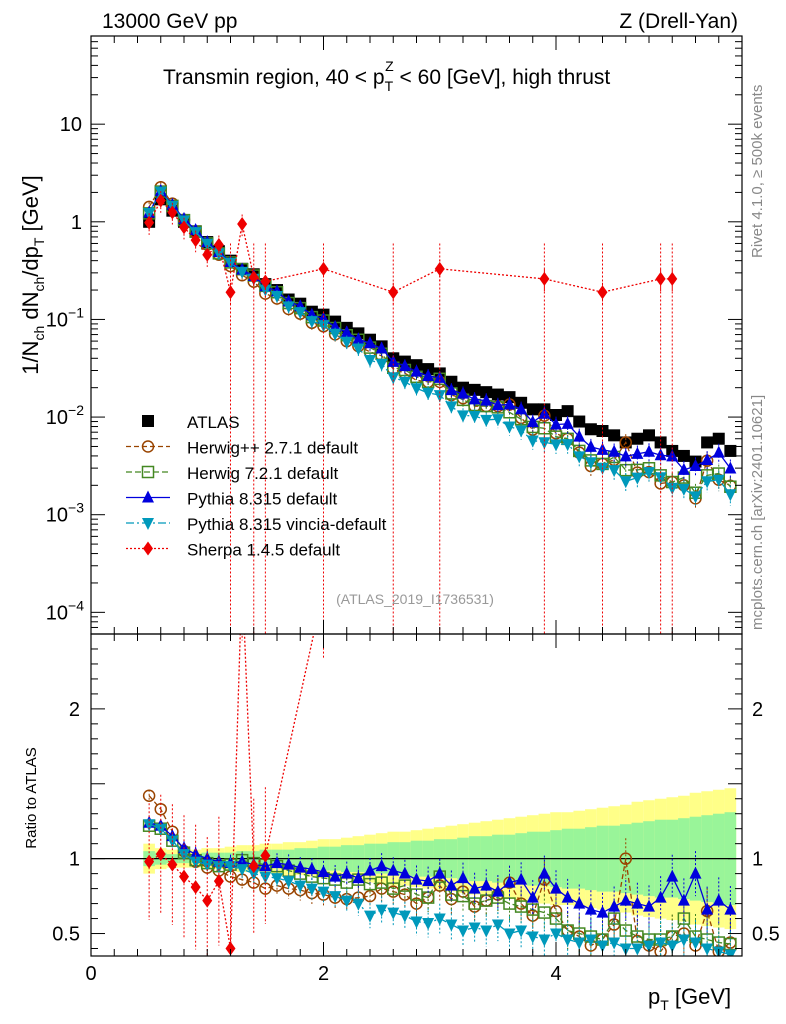  What do you see at coordinates (74, 710) in the screenshot?
I see `ratio-tick-label-left: 2` at bounding box center [74, 710].